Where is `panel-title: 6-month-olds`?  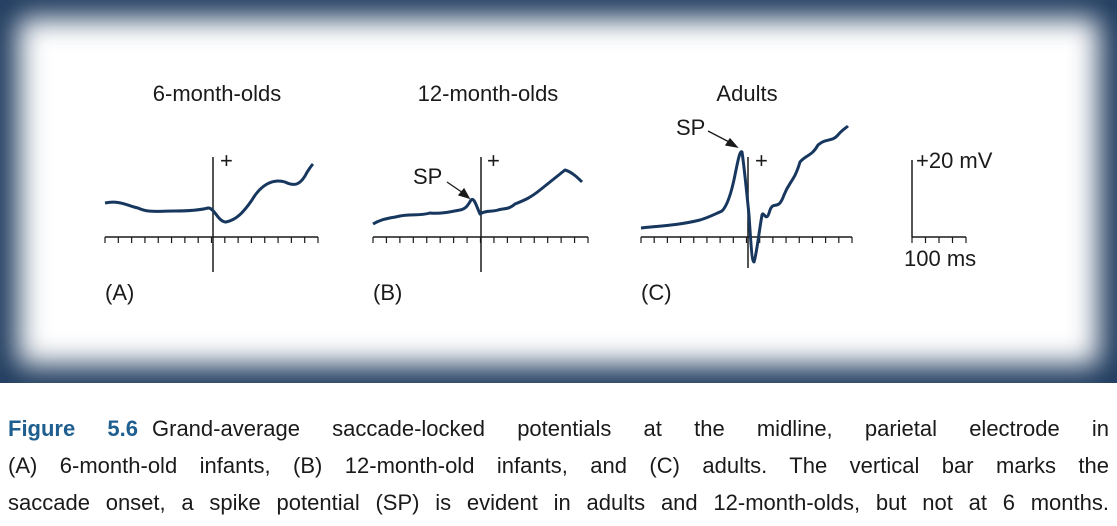 panel-title: 6-month-olds is located at coordinates (217, 93).